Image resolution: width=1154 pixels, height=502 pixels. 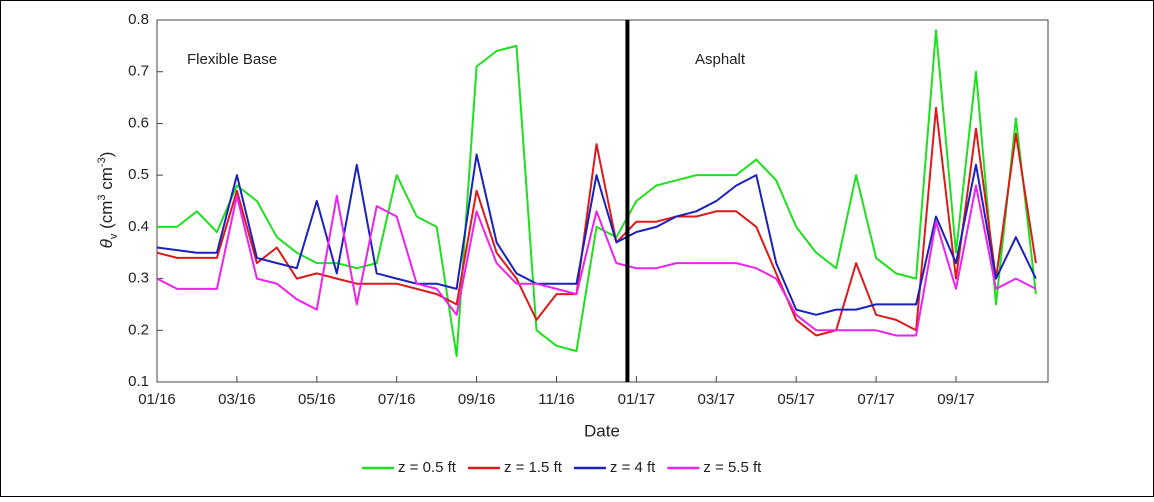 I want to click on y-axis-title-part: cm, so click(x=106, y=180).